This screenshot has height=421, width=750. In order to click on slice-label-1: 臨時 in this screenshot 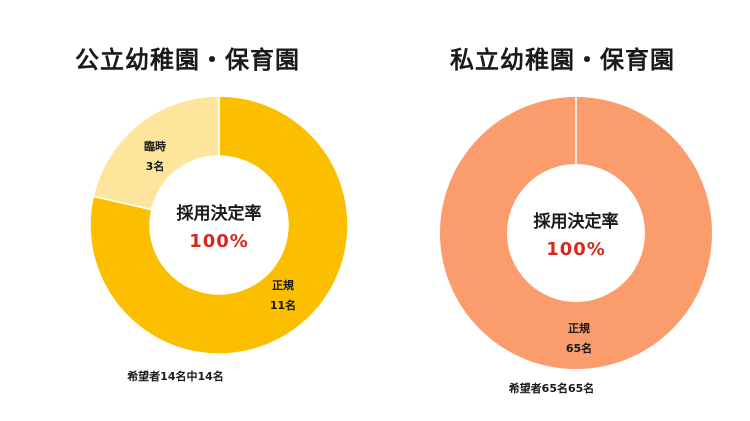, I will do `click(155, 146)`.